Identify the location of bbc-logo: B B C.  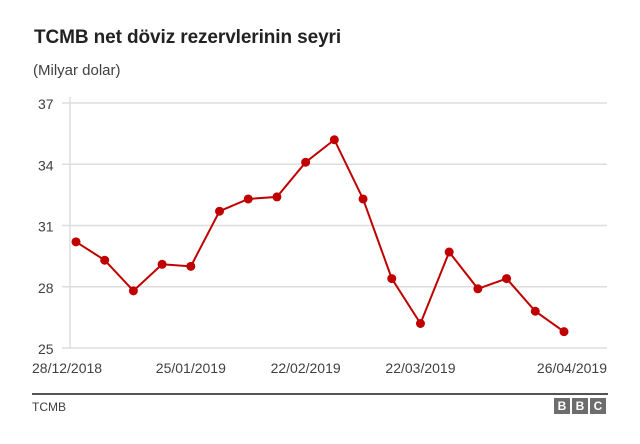
(580, 406).